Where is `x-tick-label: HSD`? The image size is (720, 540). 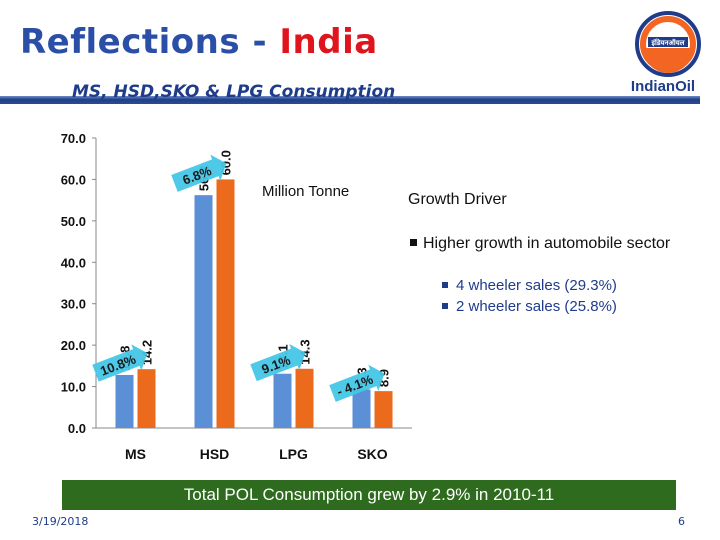
x-tick-label: HSD is located at coordinates (215, 454).